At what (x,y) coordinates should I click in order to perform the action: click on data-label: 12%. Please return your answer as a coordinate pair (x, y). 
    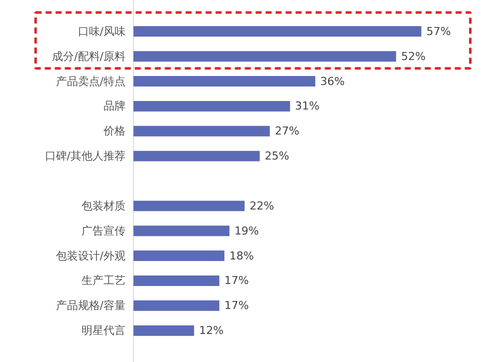
    Looking at the image, I should click on (211, 331).